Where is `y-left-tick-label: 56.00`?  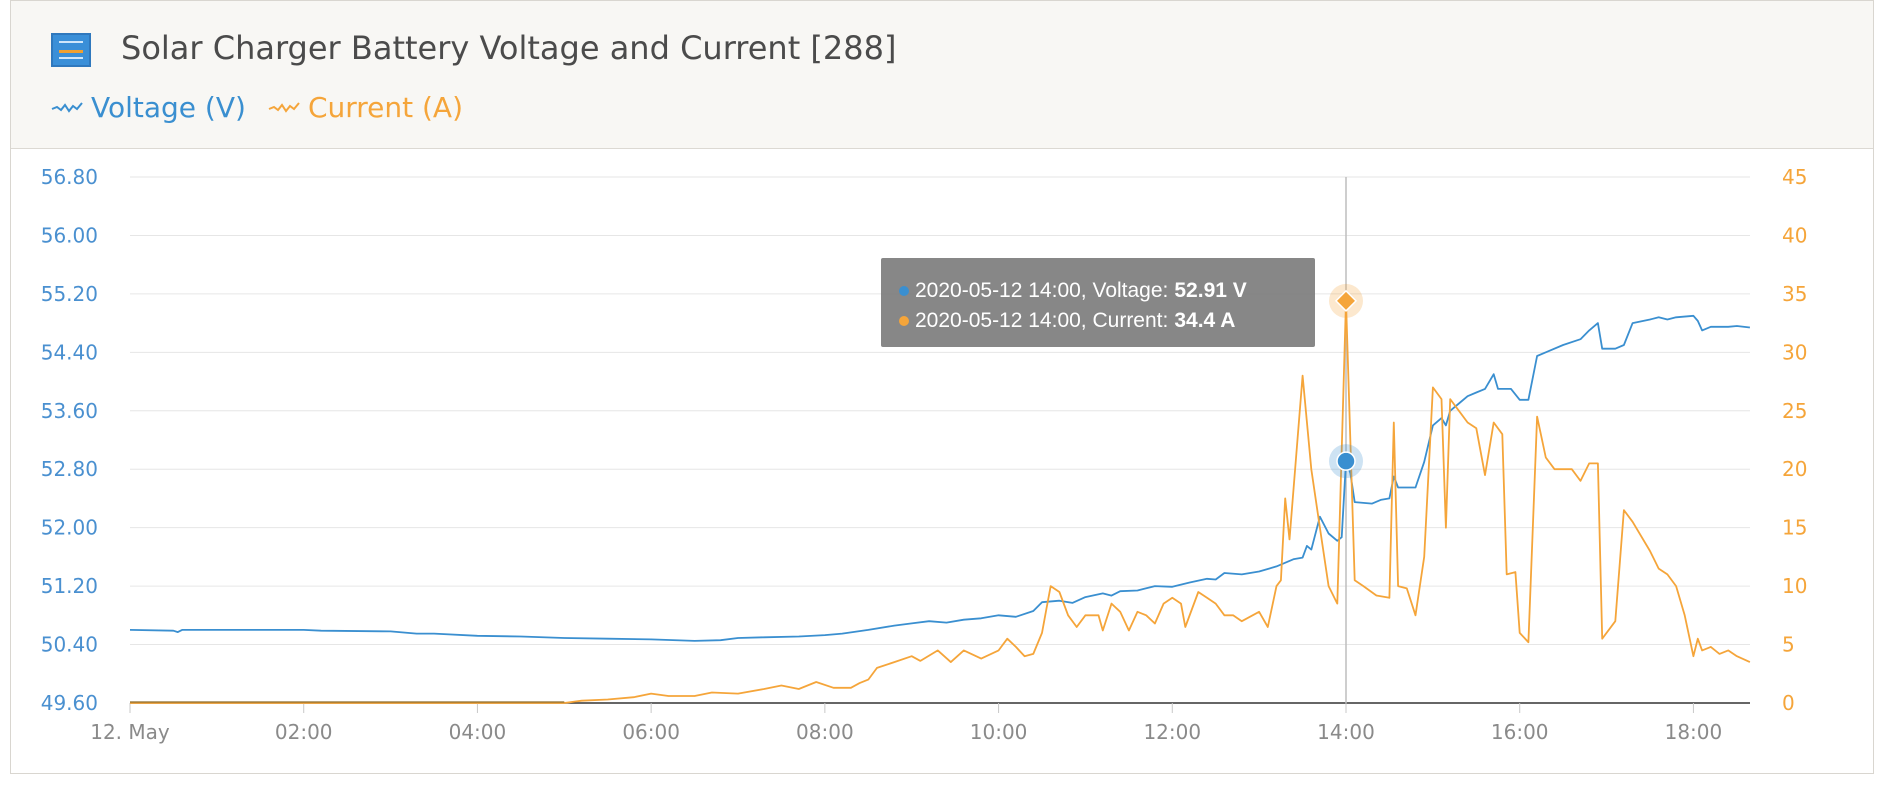
y-left-tick-label: 56.00 is located at coordinates (69, 235).